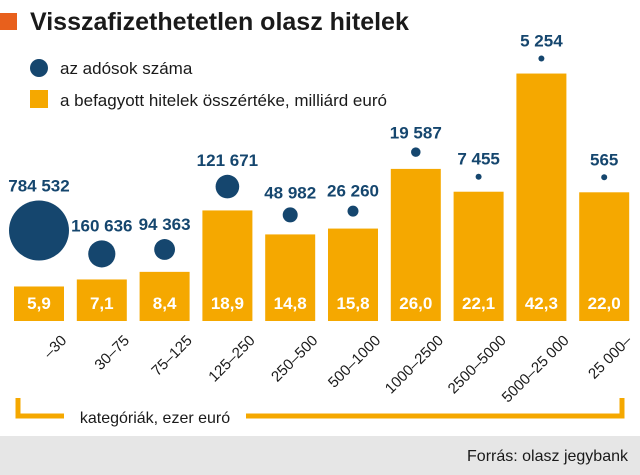 The width and height of the screenshot is (640, 475). What do you see at coordinates (536, 369) in the screenshot?
I see `category-tick-label: 5000–25 000` at bounding box center [536, 369].